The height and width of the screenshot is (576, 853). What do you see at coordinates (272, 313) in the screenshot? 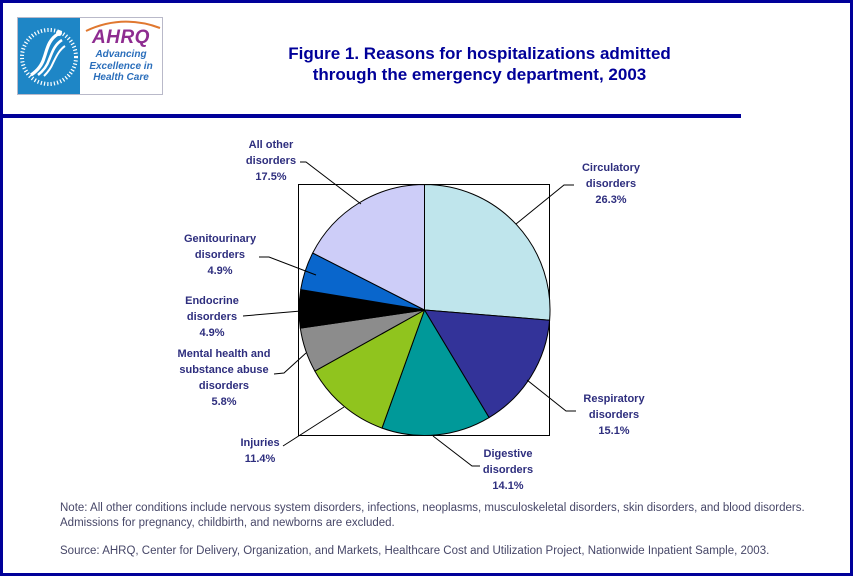
I see `leader-line-endocrine-disorders` at bounding box center [272, 313].